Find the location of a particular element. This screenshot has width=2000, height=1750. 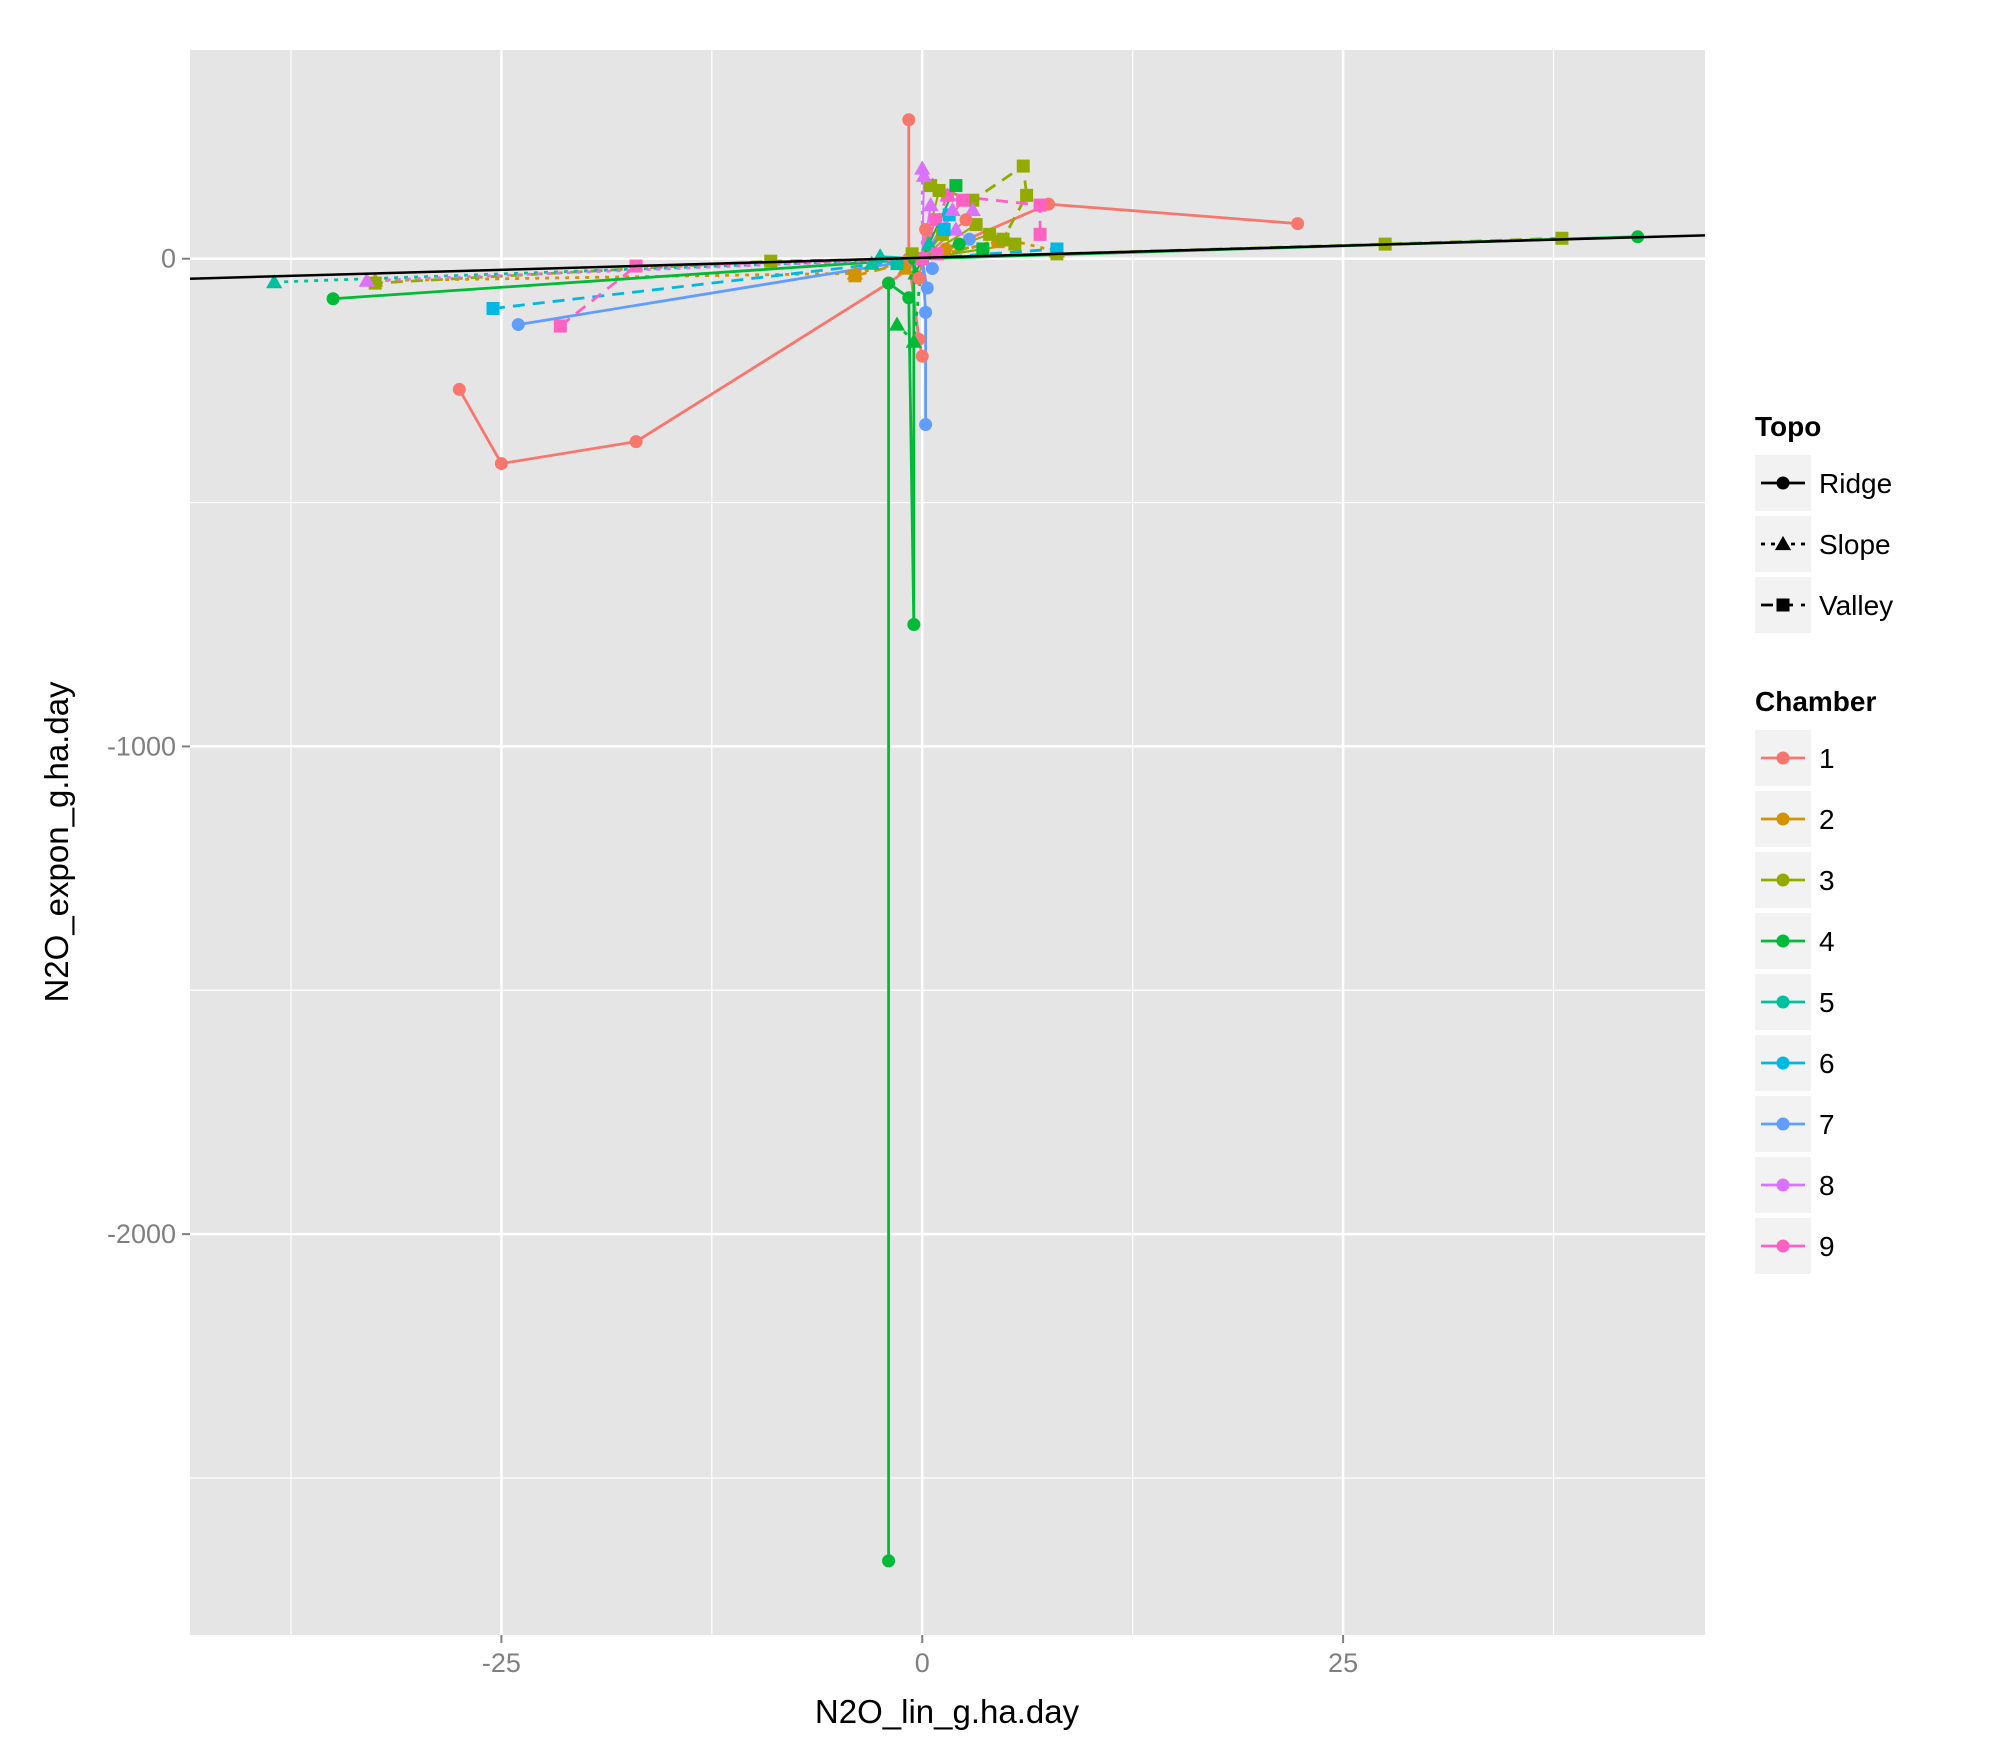

y-tick-label: -2000 is located at coordinates (141, 1234).